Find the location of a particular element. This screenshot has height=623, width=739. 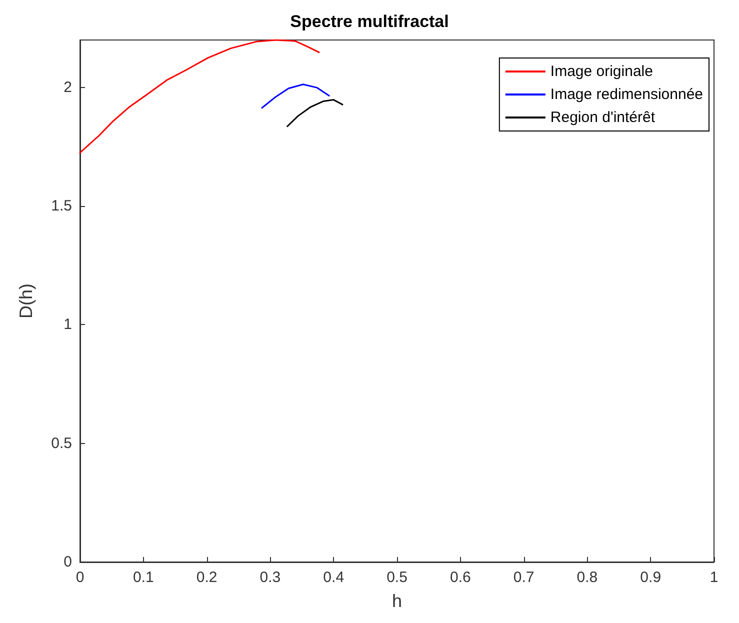

x-tick-label: 0.4 is located at coordinates (333, 577).